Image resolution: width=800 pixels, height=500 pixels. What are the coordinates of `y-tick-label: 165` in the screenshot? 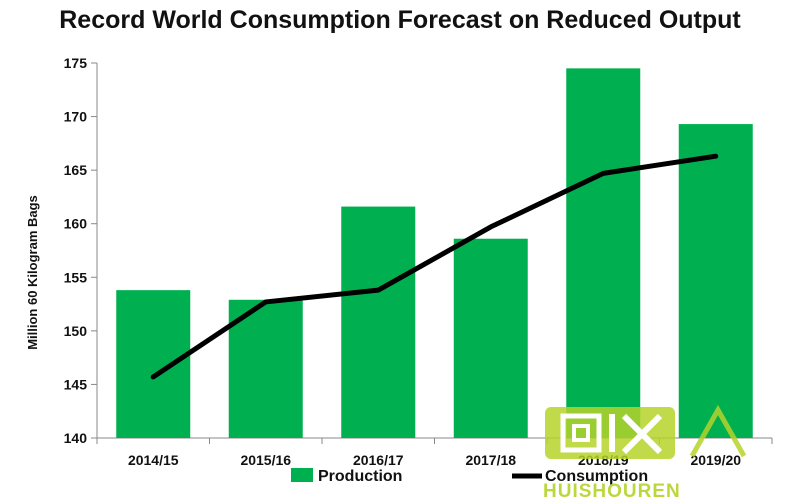 It's located at (76, 170).